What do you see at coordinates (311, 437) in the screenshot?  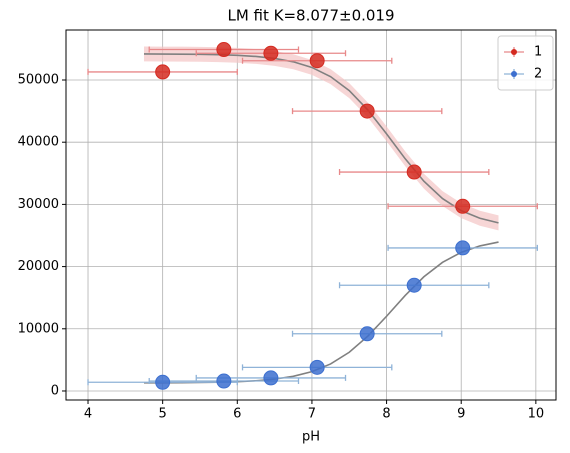 I see `x-axis-label: pH` at bounding box center [311, 437].